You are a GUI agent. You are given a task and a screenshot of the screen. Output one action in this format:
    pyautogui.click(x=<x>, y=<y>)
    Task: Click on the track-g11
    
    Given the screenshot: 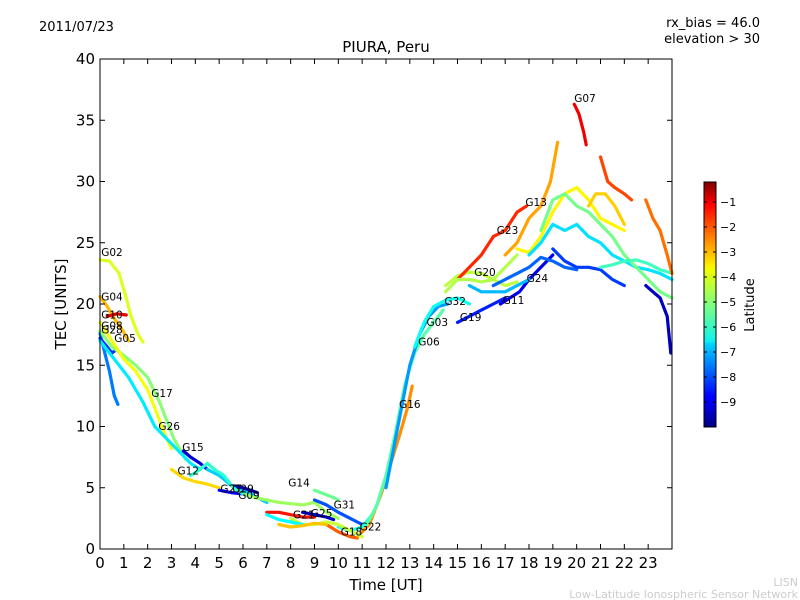 What is the action you would take?
    pyautogui.click(x=526, y=279)
    